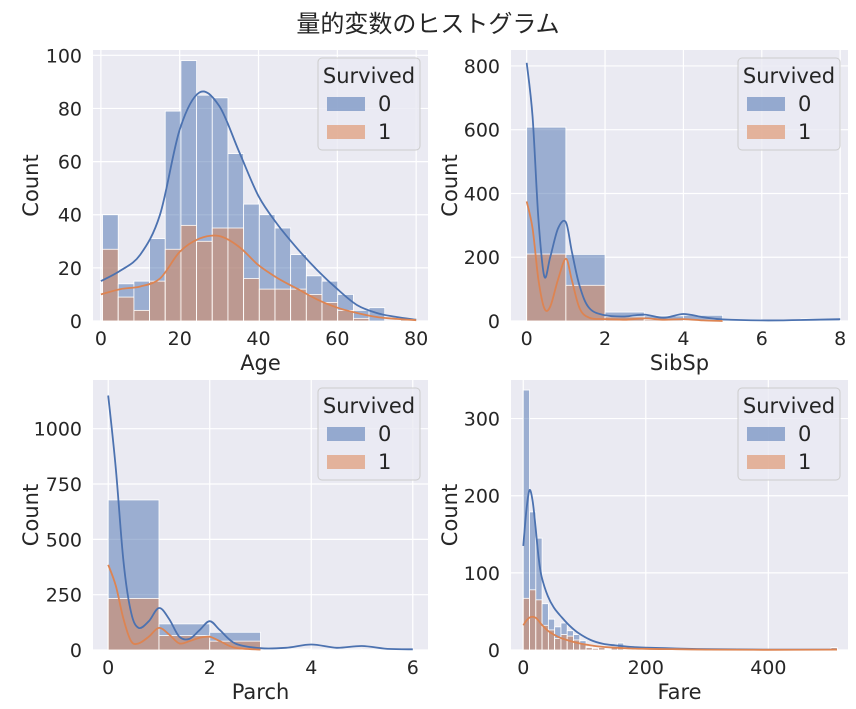 The image size is (856, 709). What do you see at coordinates (482, 67) in the screenshot?
I see `y-tick-label: 800` at bounding box center [482, 67].